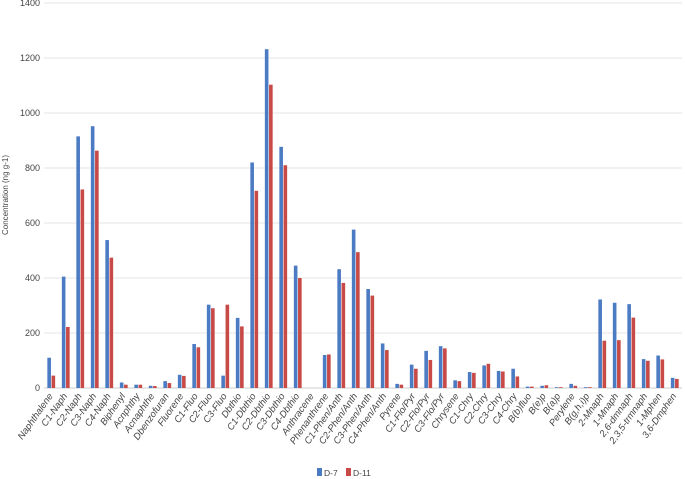  I want to click on legend-label: D-7, so click(331, 473).